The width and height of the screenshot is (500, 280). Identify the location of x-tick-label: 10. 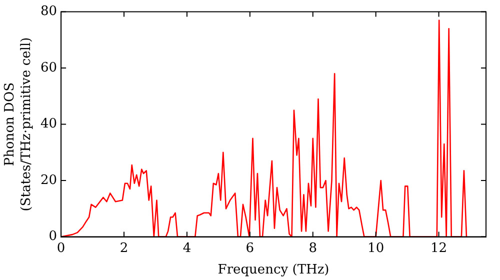
(376, 248).